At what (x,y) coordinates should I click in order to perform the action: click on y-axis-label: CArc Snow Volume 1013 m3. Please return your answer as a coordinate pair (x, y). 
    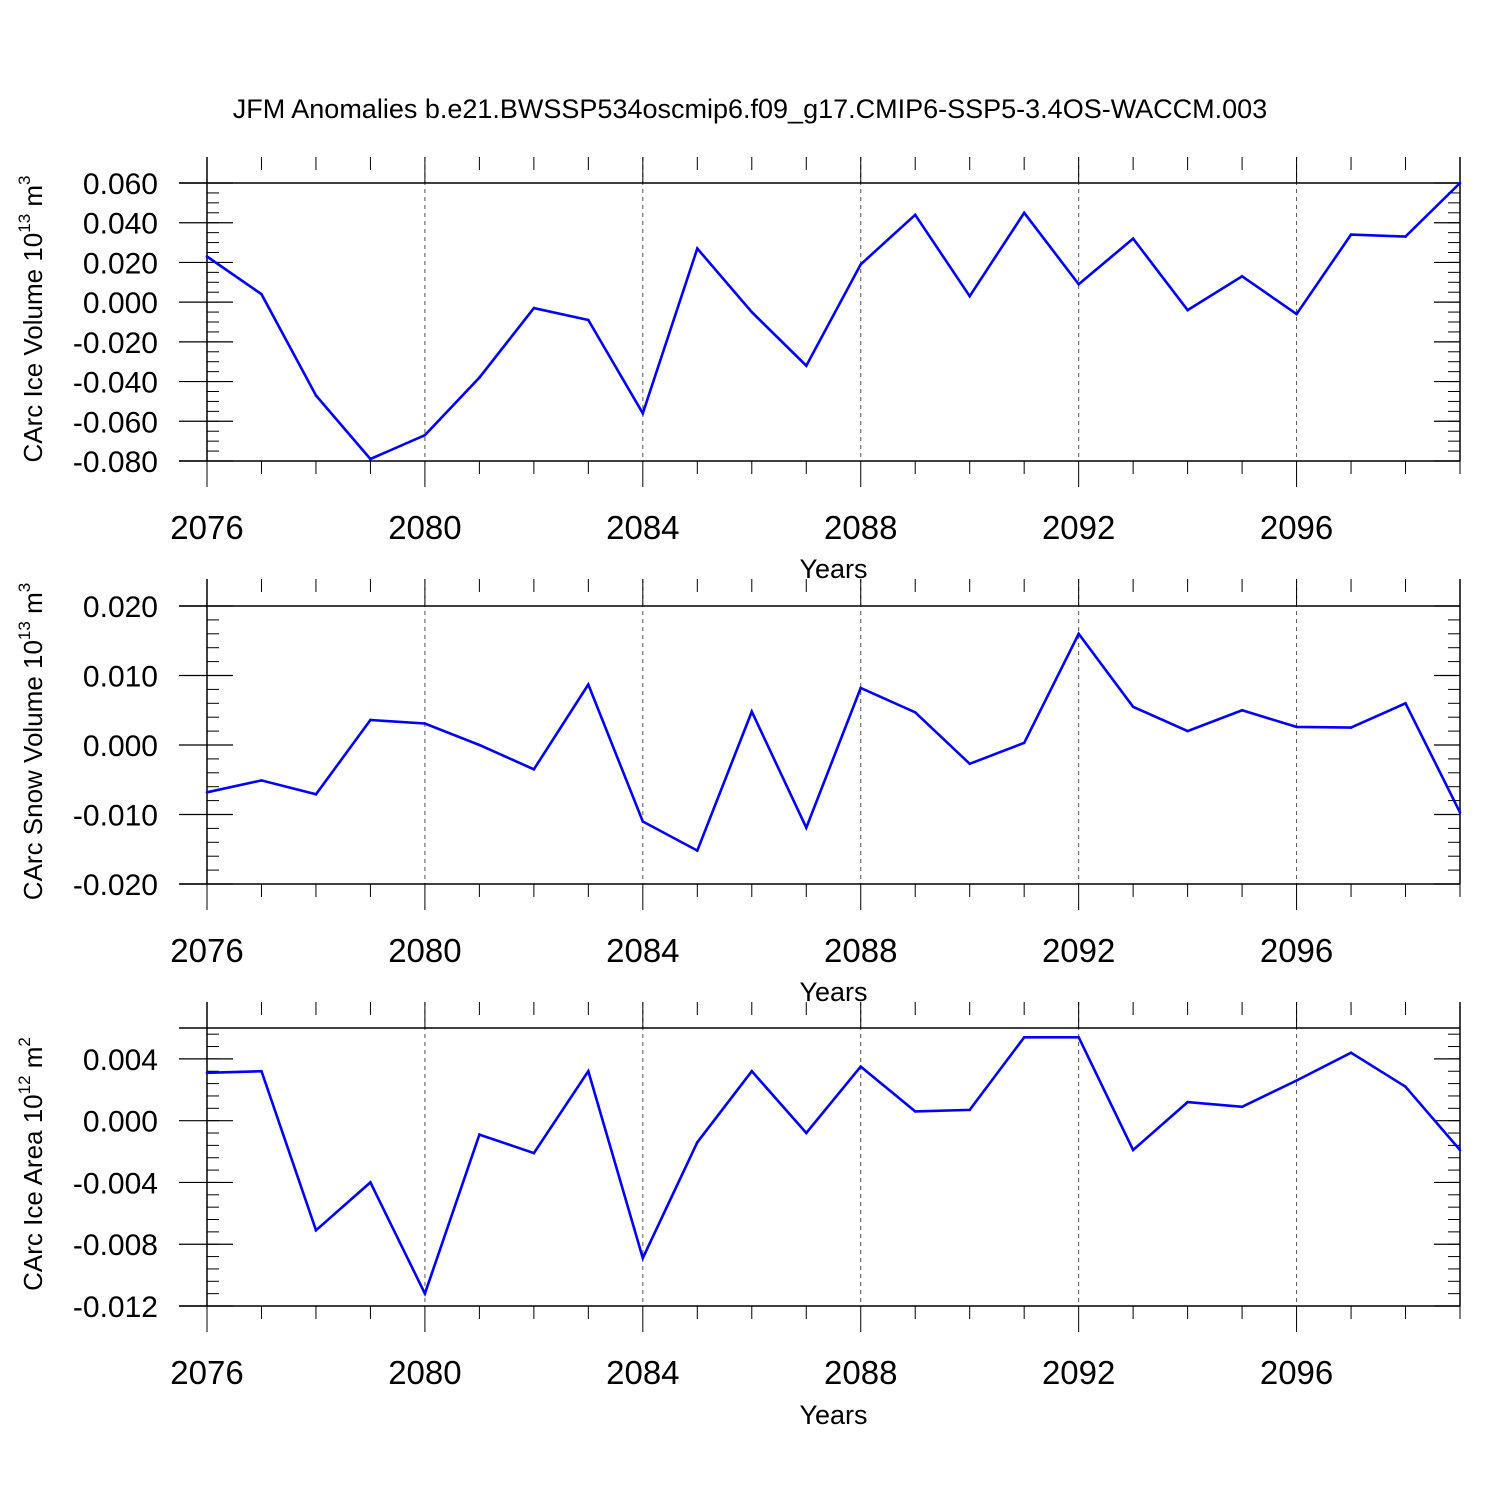
    Looking at the image, I should click on (31, 741).